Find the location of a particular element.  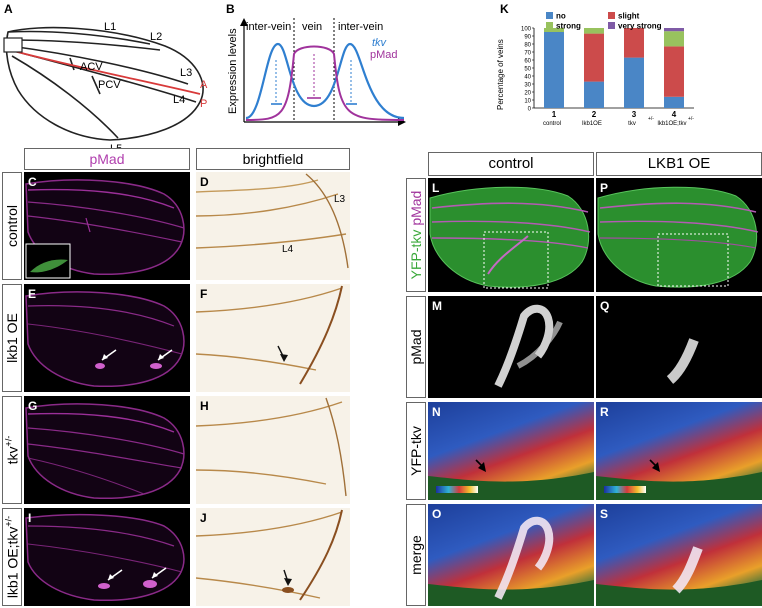

panel-label-i: I is located at coordinates (30, 518).